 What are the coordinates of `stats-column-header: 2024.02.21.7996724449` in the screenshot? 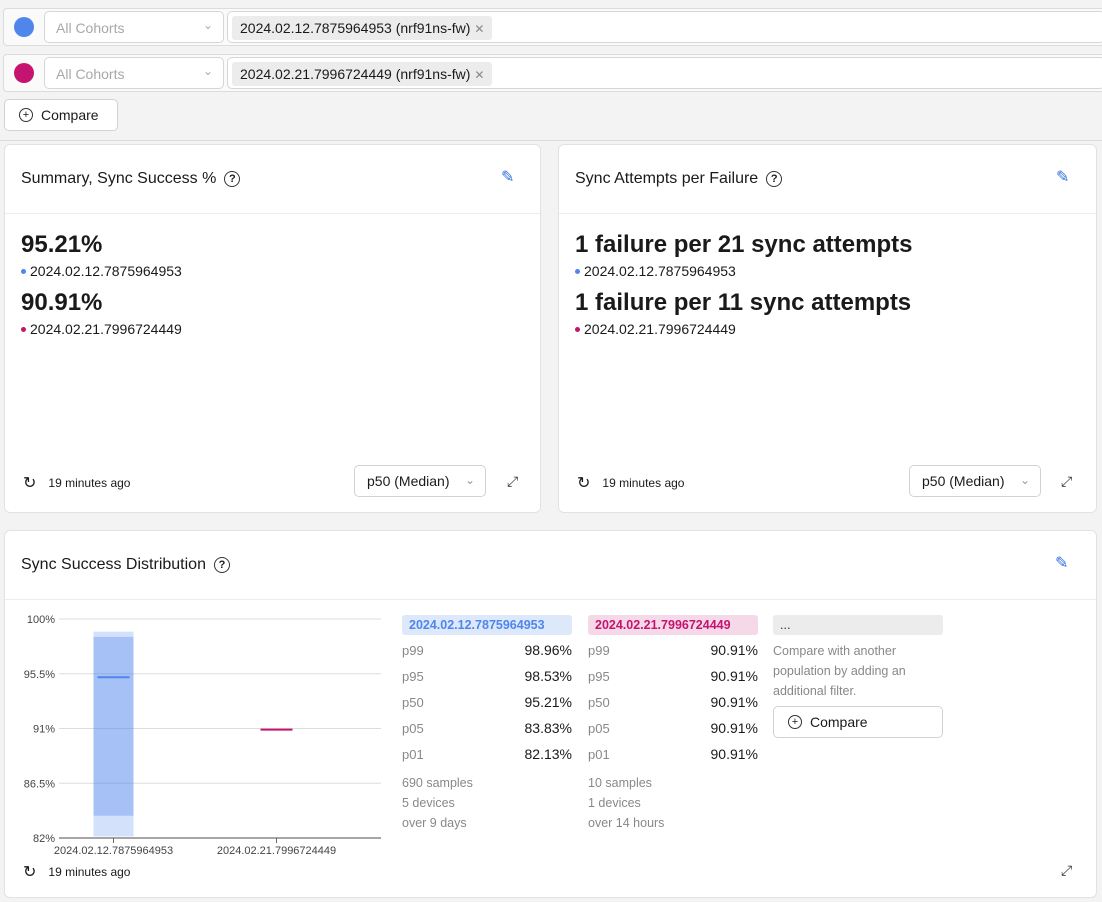 It's located at (673, 625).